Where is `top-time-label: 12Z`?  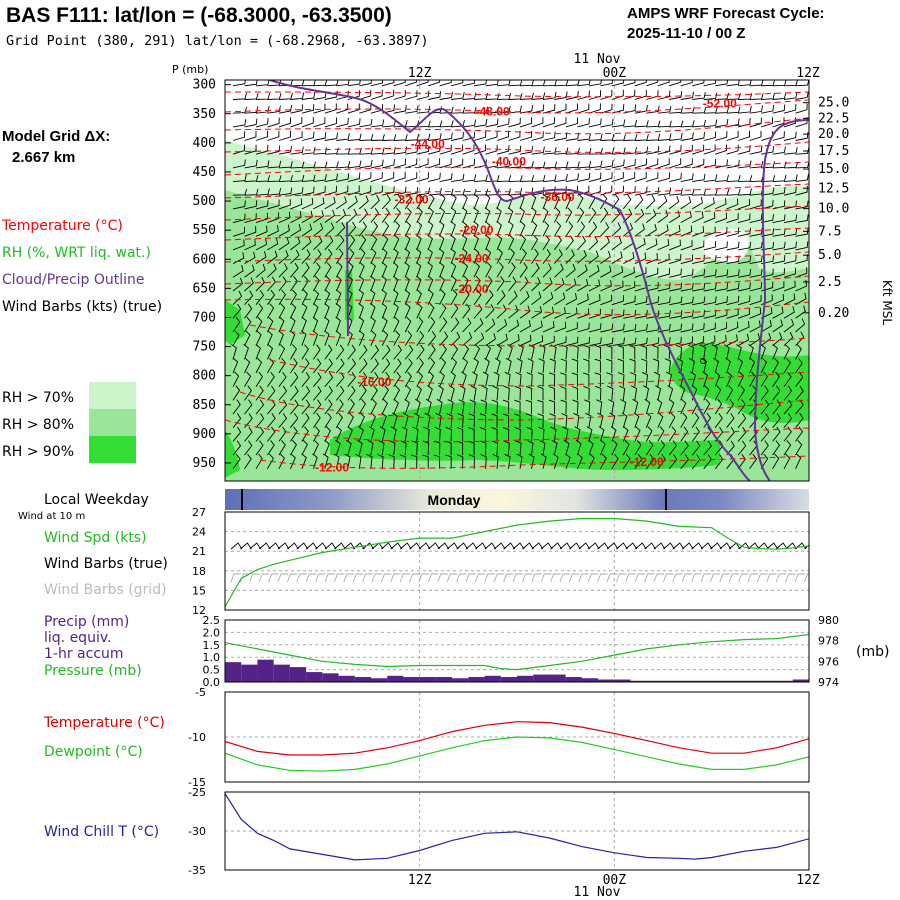 top-time-label: 12Z is located at coordinates (420, 73).